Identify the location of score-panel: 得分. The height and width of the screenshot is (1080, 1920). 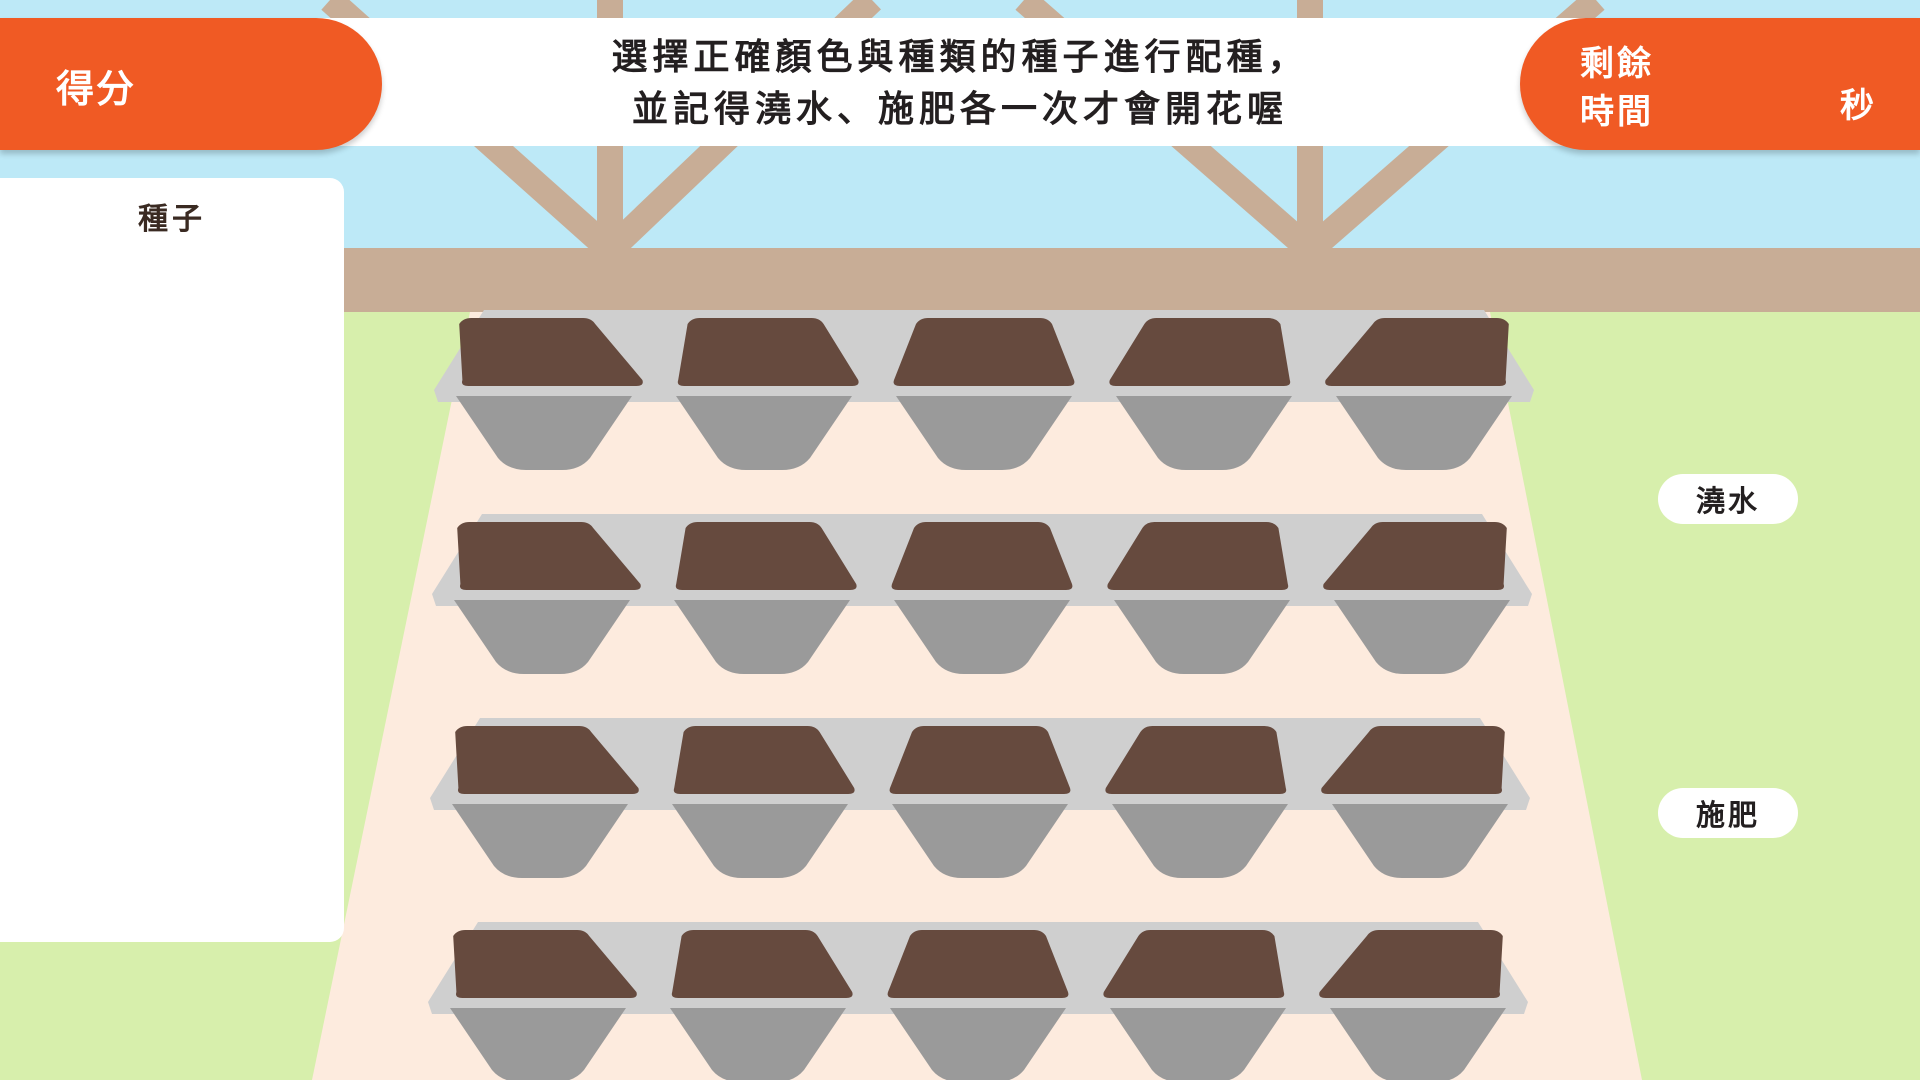
(191, 84).